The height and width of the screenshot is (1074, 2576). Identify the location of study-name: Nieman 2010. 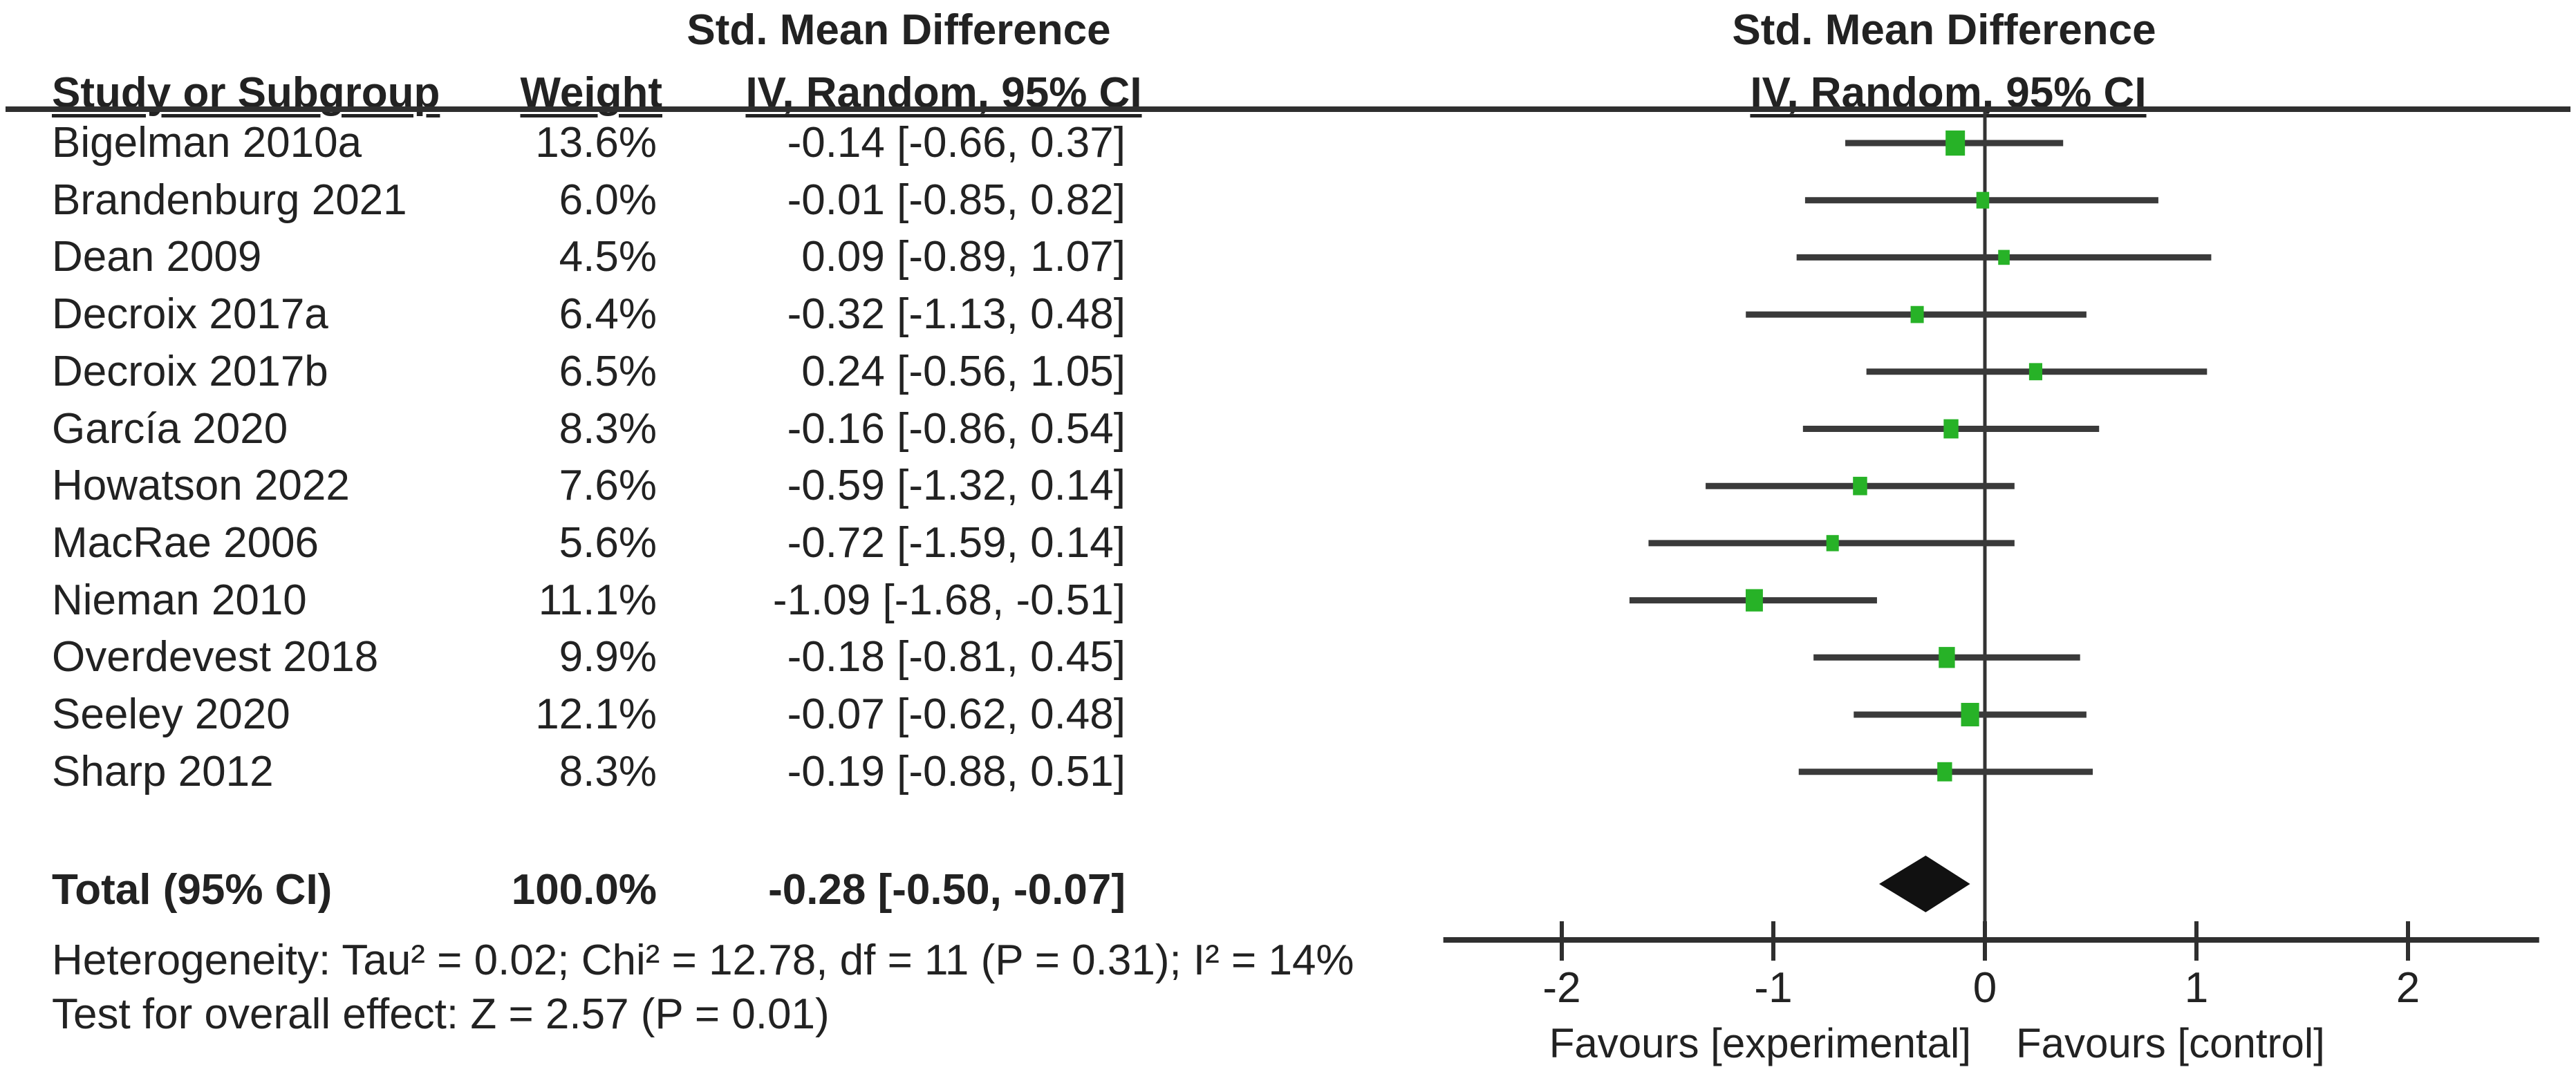
(179, 600).